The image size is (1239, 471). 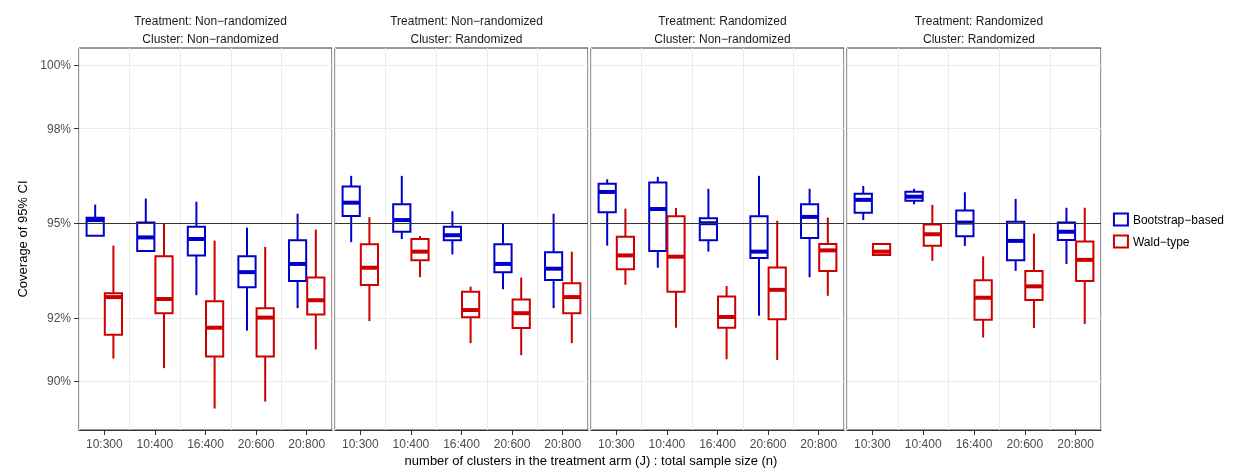 I want to click on legend-label: Wald−type, so click(x=1161, y=241).